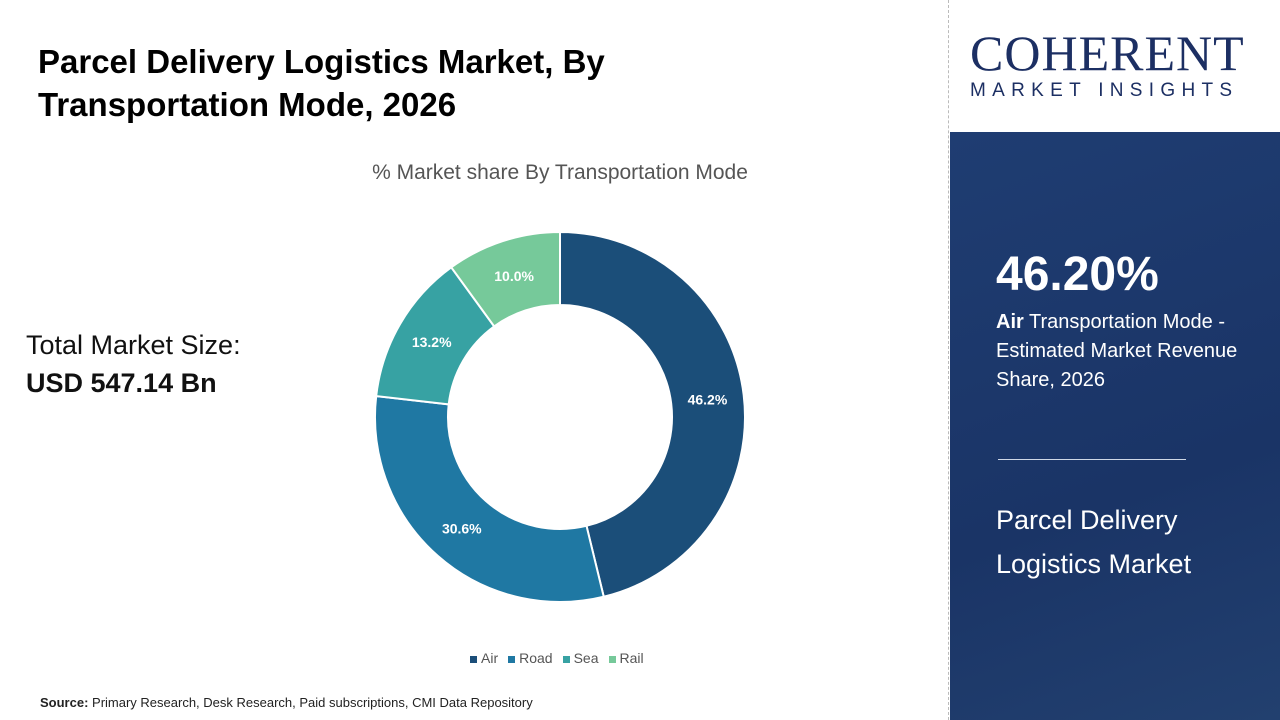 Image resolution: width=1280 pixels, height=720 pixels. Describe the element at coordinates (121, 383) in the screenshot. I see `total-value: USD 547.14 Bn` at that location.